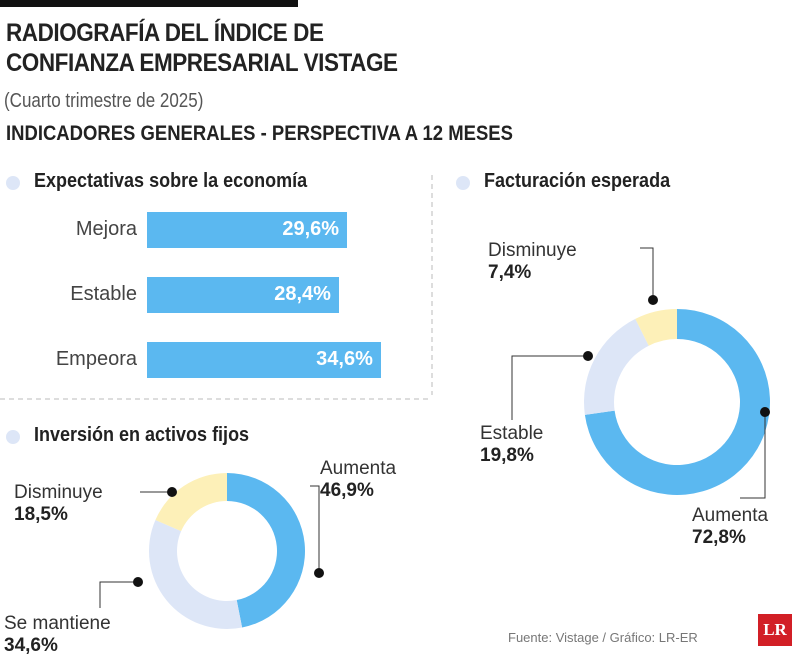 Image resolution: width=800 pixels, height=666 pixels. What do you see at coordinates (311, 229) in the screenshot?
I see `bar-value-label: 29,6%` at bounding box center [311, 229].